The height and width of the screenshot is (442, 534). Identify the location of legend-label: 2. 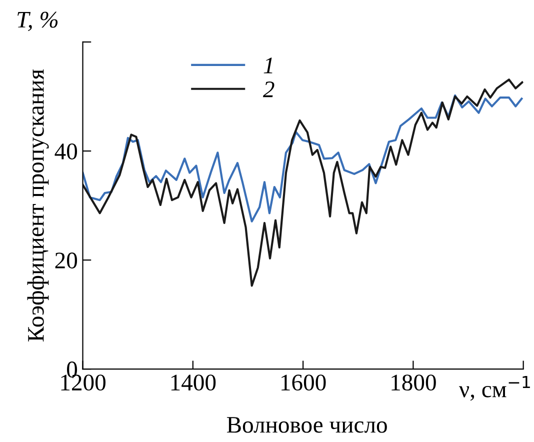
(268, 90).